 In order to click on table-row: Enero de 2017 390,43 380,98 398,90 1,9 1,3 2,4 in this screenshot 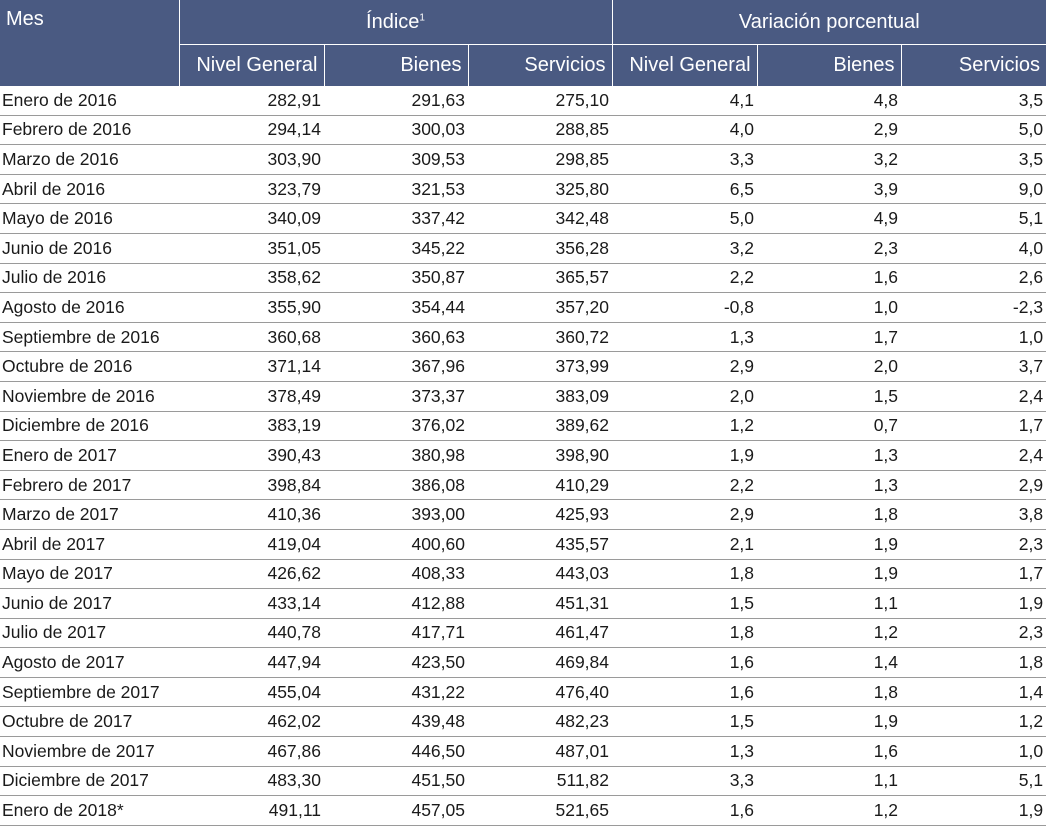, I will do `click(523, 455)`.